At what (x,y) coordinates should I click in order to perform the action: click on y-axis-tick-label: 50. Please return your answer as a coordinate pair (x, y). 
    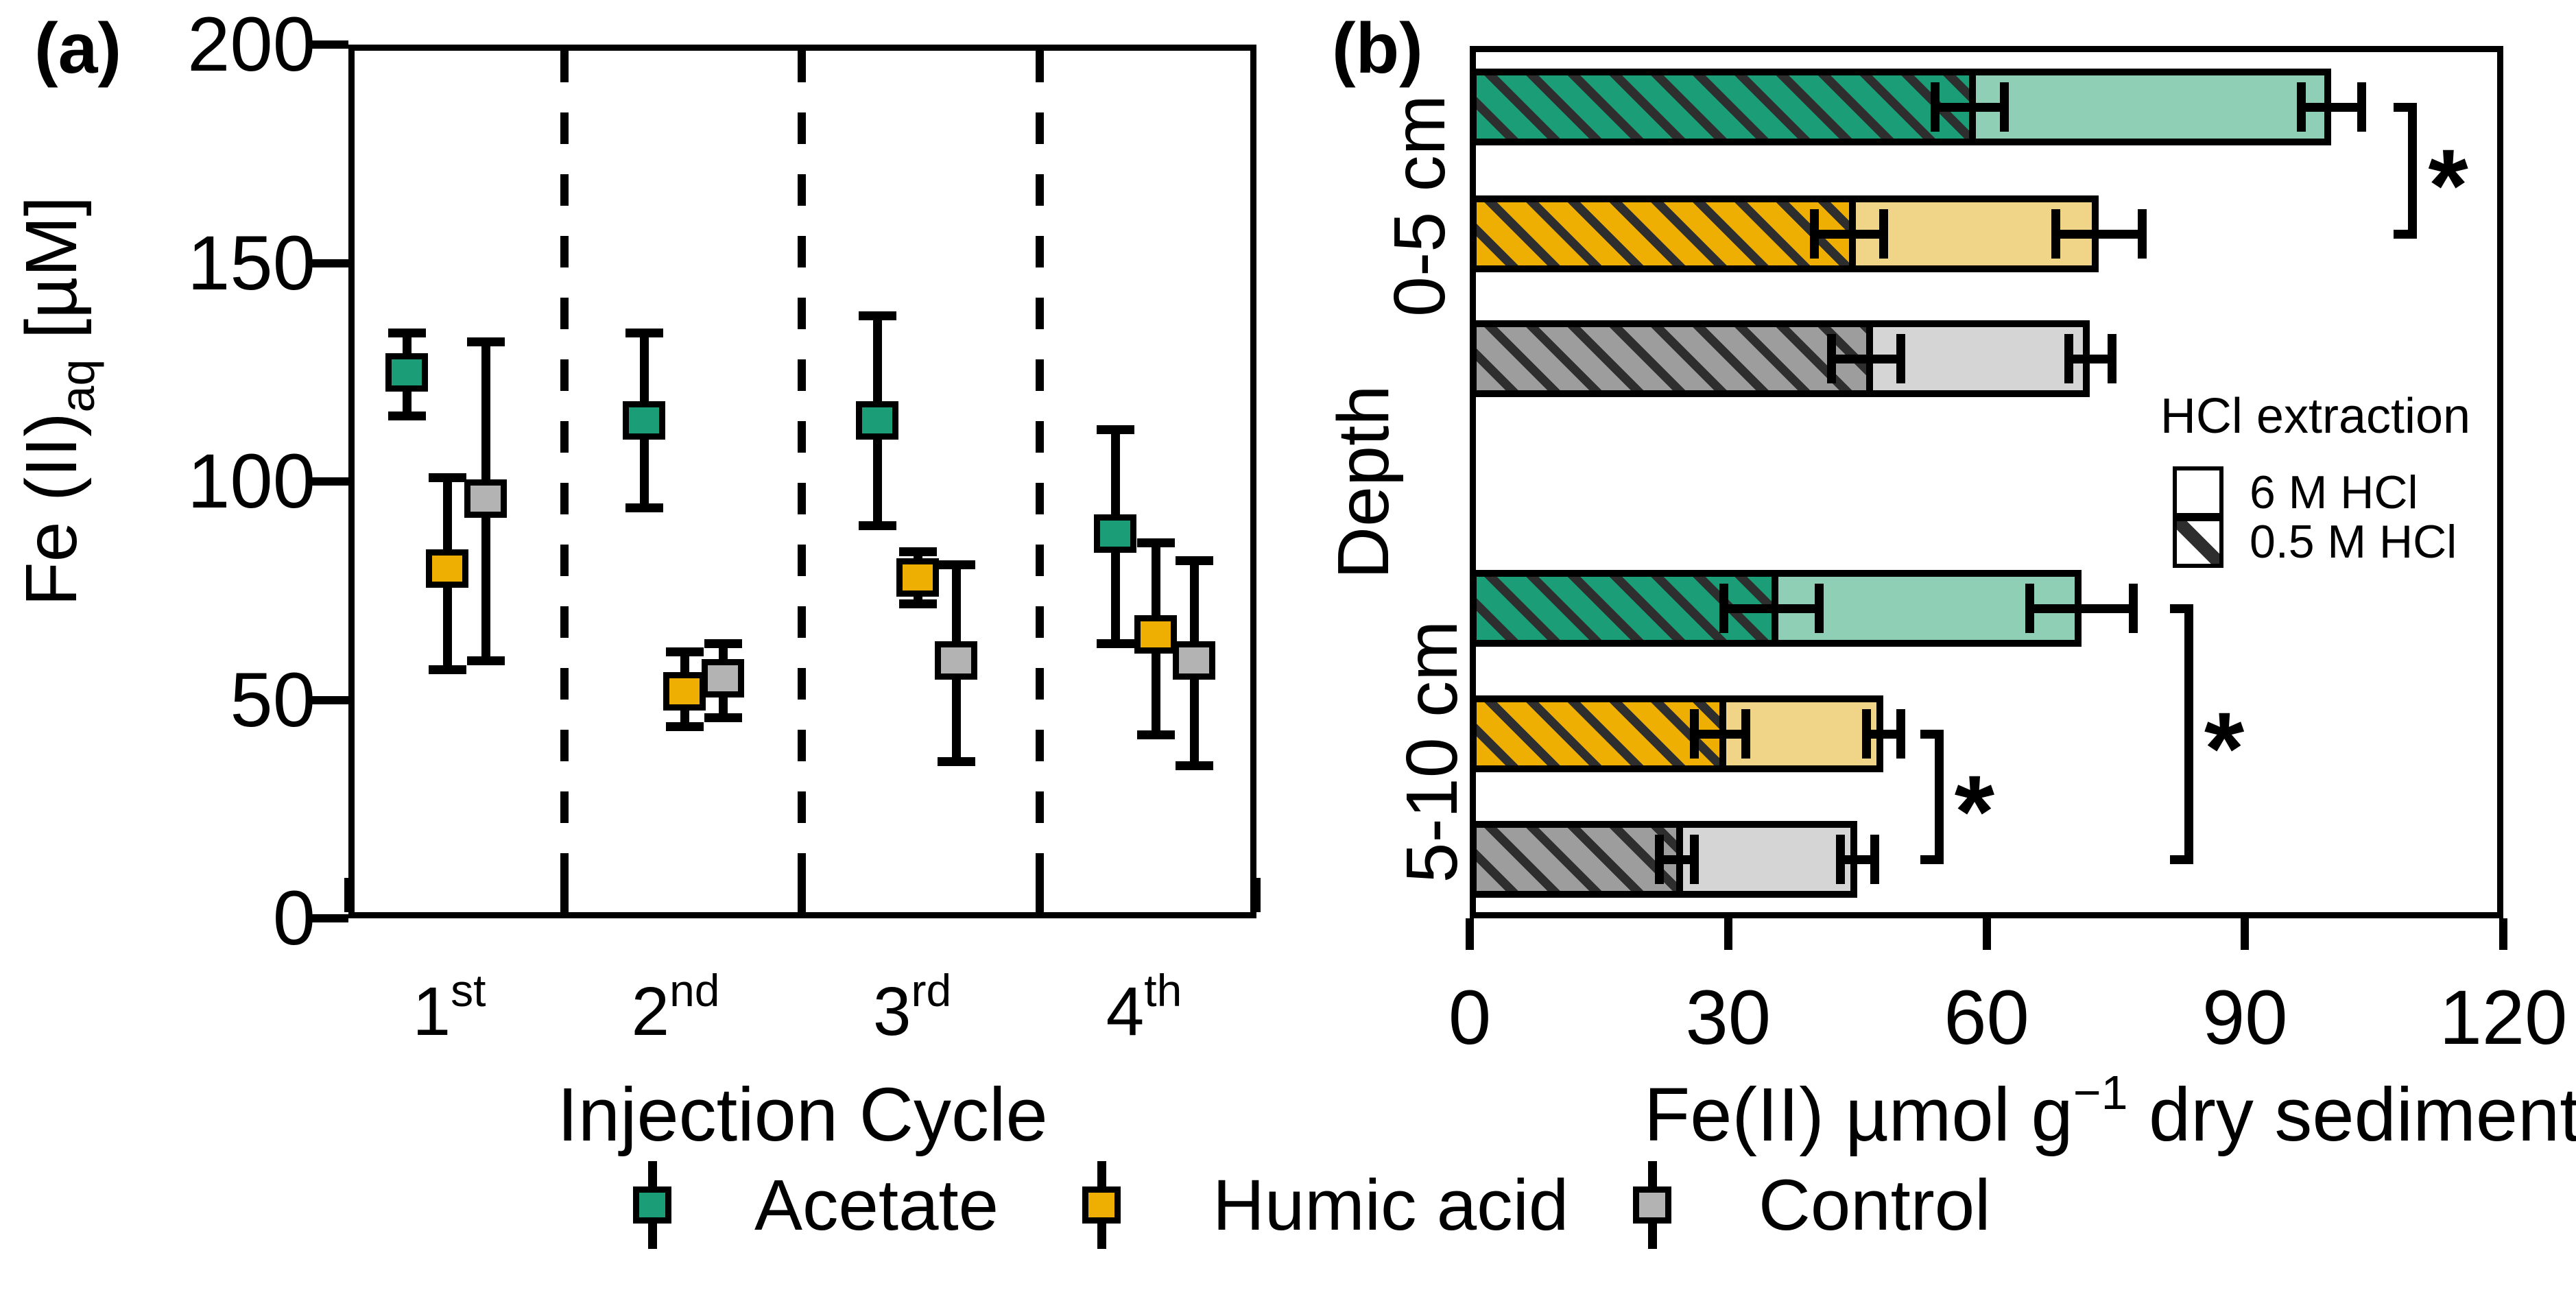
    Looking at the image, I should click on (272, 699).